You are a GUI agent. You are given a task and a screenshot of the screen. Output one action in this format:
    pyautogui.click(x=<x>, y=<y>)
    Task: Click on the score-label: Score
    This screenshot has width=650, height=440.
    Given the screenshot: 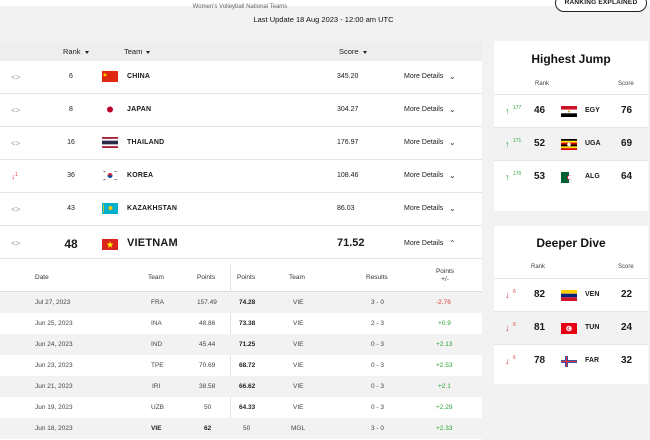 What is the action you would take?
    pyautogui.click(x=626, y=84)
    